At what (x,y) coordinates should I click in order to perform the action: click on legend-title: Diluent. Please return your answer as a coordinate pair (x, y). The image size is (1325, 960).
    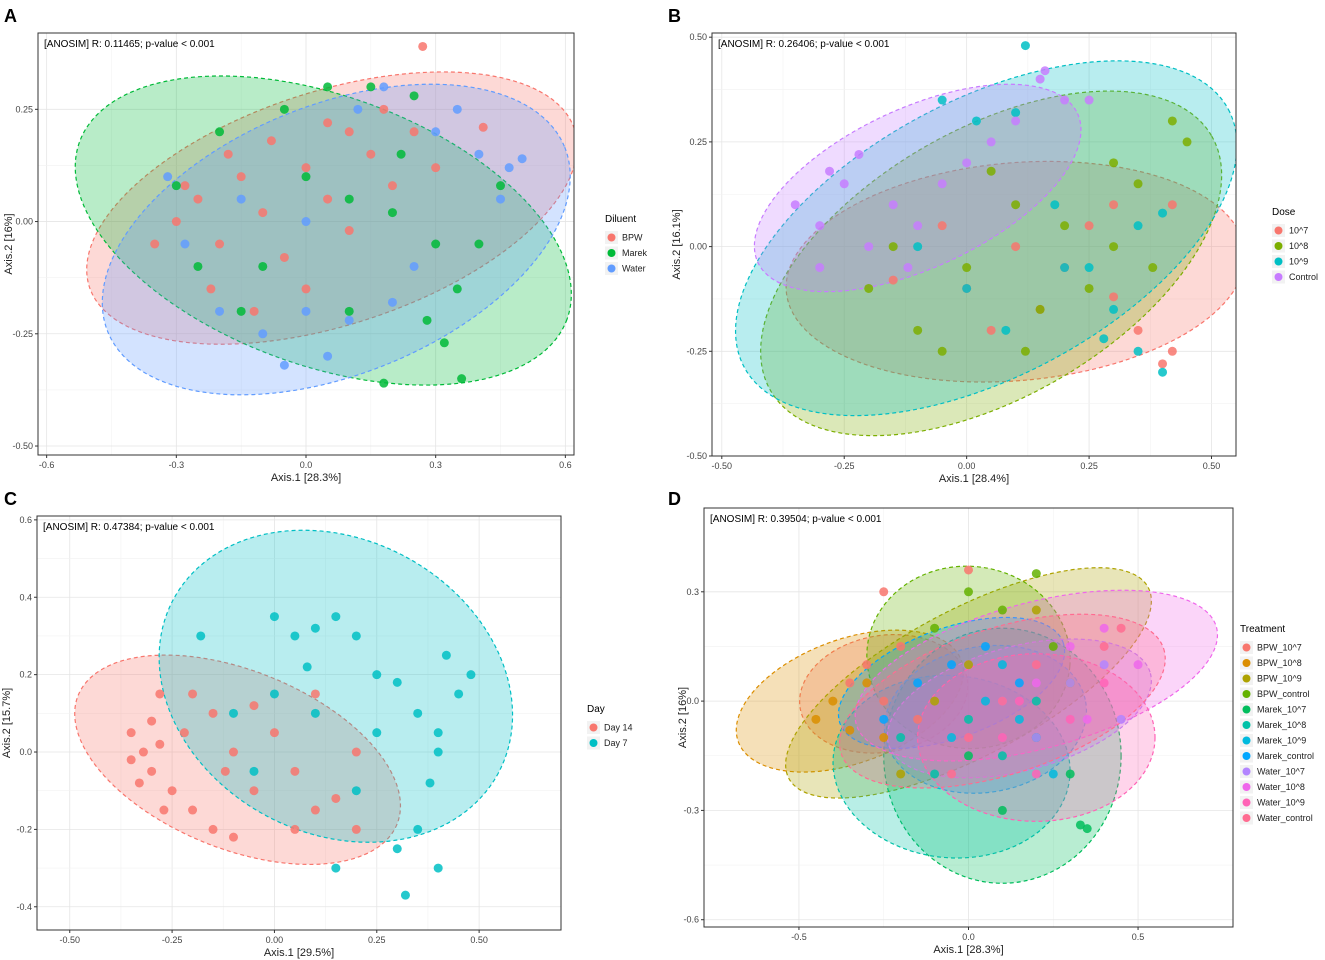
    Looking at the image, I should click on (620, 219).